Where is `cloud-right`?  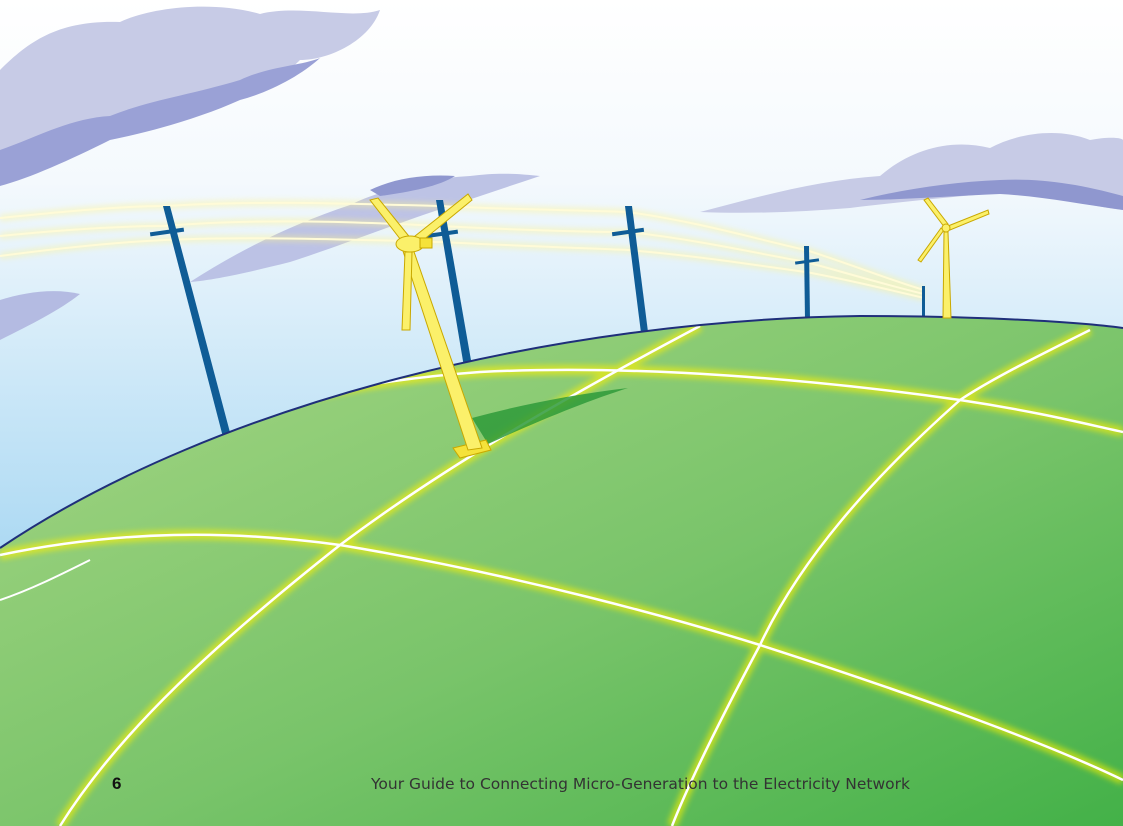
cloud-right is located at coordinates (911, 173).